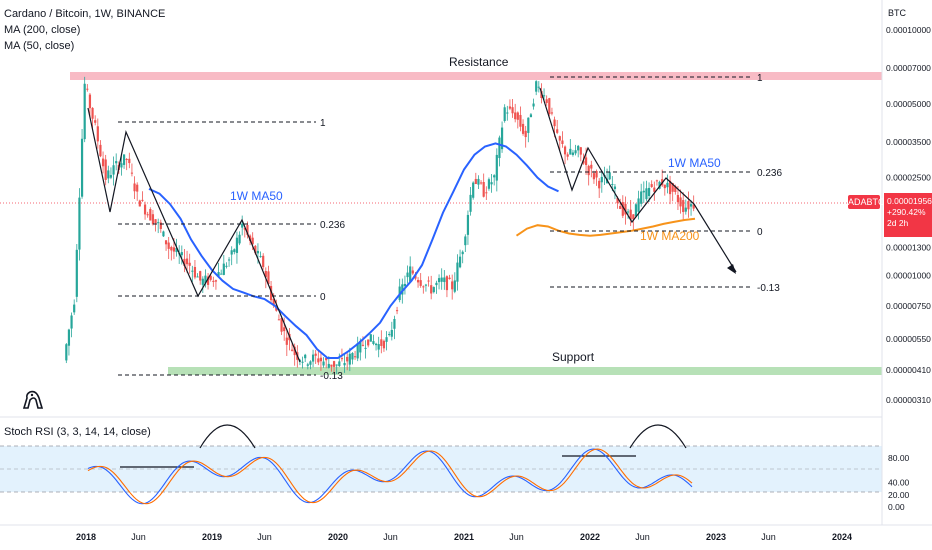 The width and height of the screenshot is (932, 550). Describe the element at coordinates (670, 236) in the screenshot. I see `ma200-label: 1W MA200` at that location.